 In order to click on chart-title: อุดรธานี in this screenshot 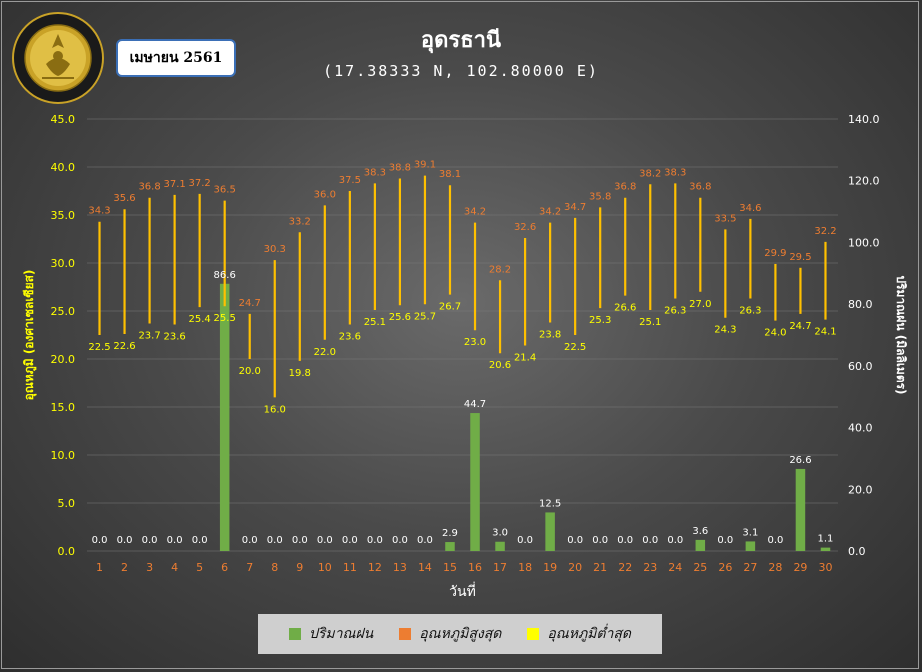, I will do `click(461, 40)`.